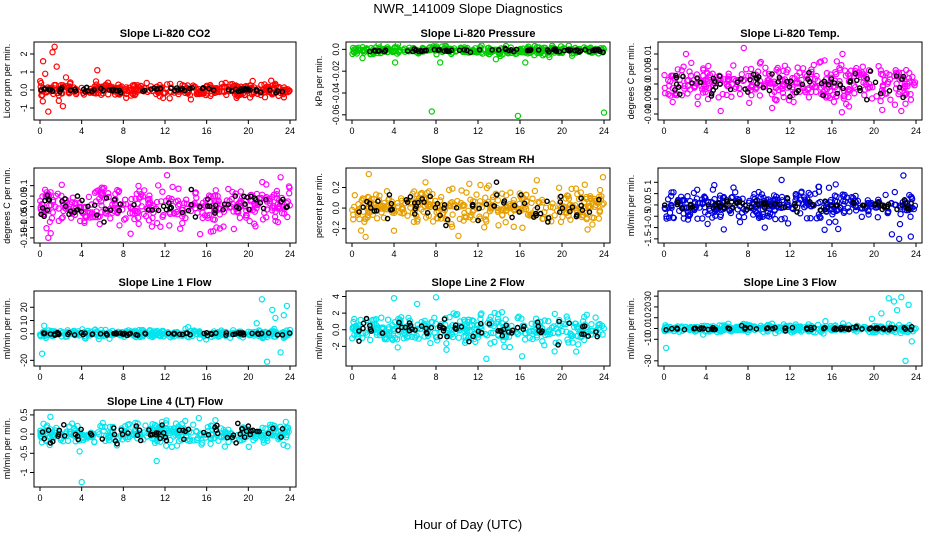  I want to click on y-tick-label: -0.06, so click(336, 115).